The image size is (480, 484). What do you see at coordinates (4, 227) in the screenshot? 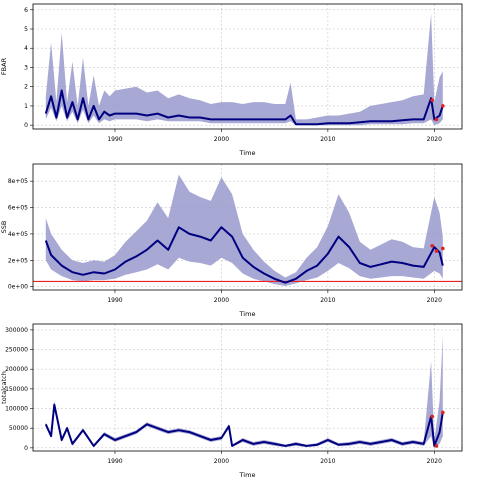
I see `y-axis-label: SSB` at bounding box center [4, 227].